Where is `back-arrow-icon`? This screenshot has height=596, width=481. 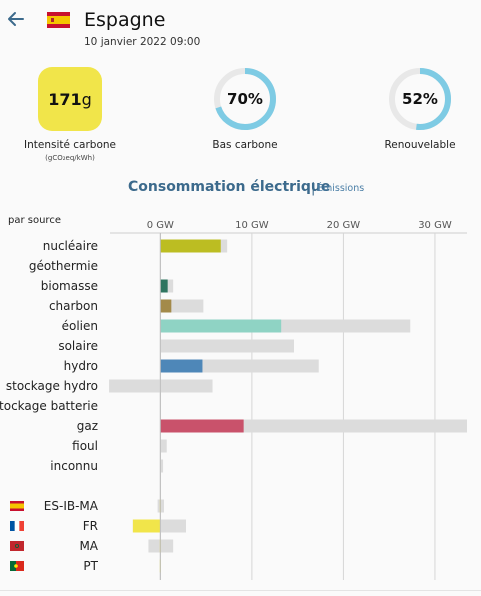 back-arrow-icon is located at coordinates (16, 19).